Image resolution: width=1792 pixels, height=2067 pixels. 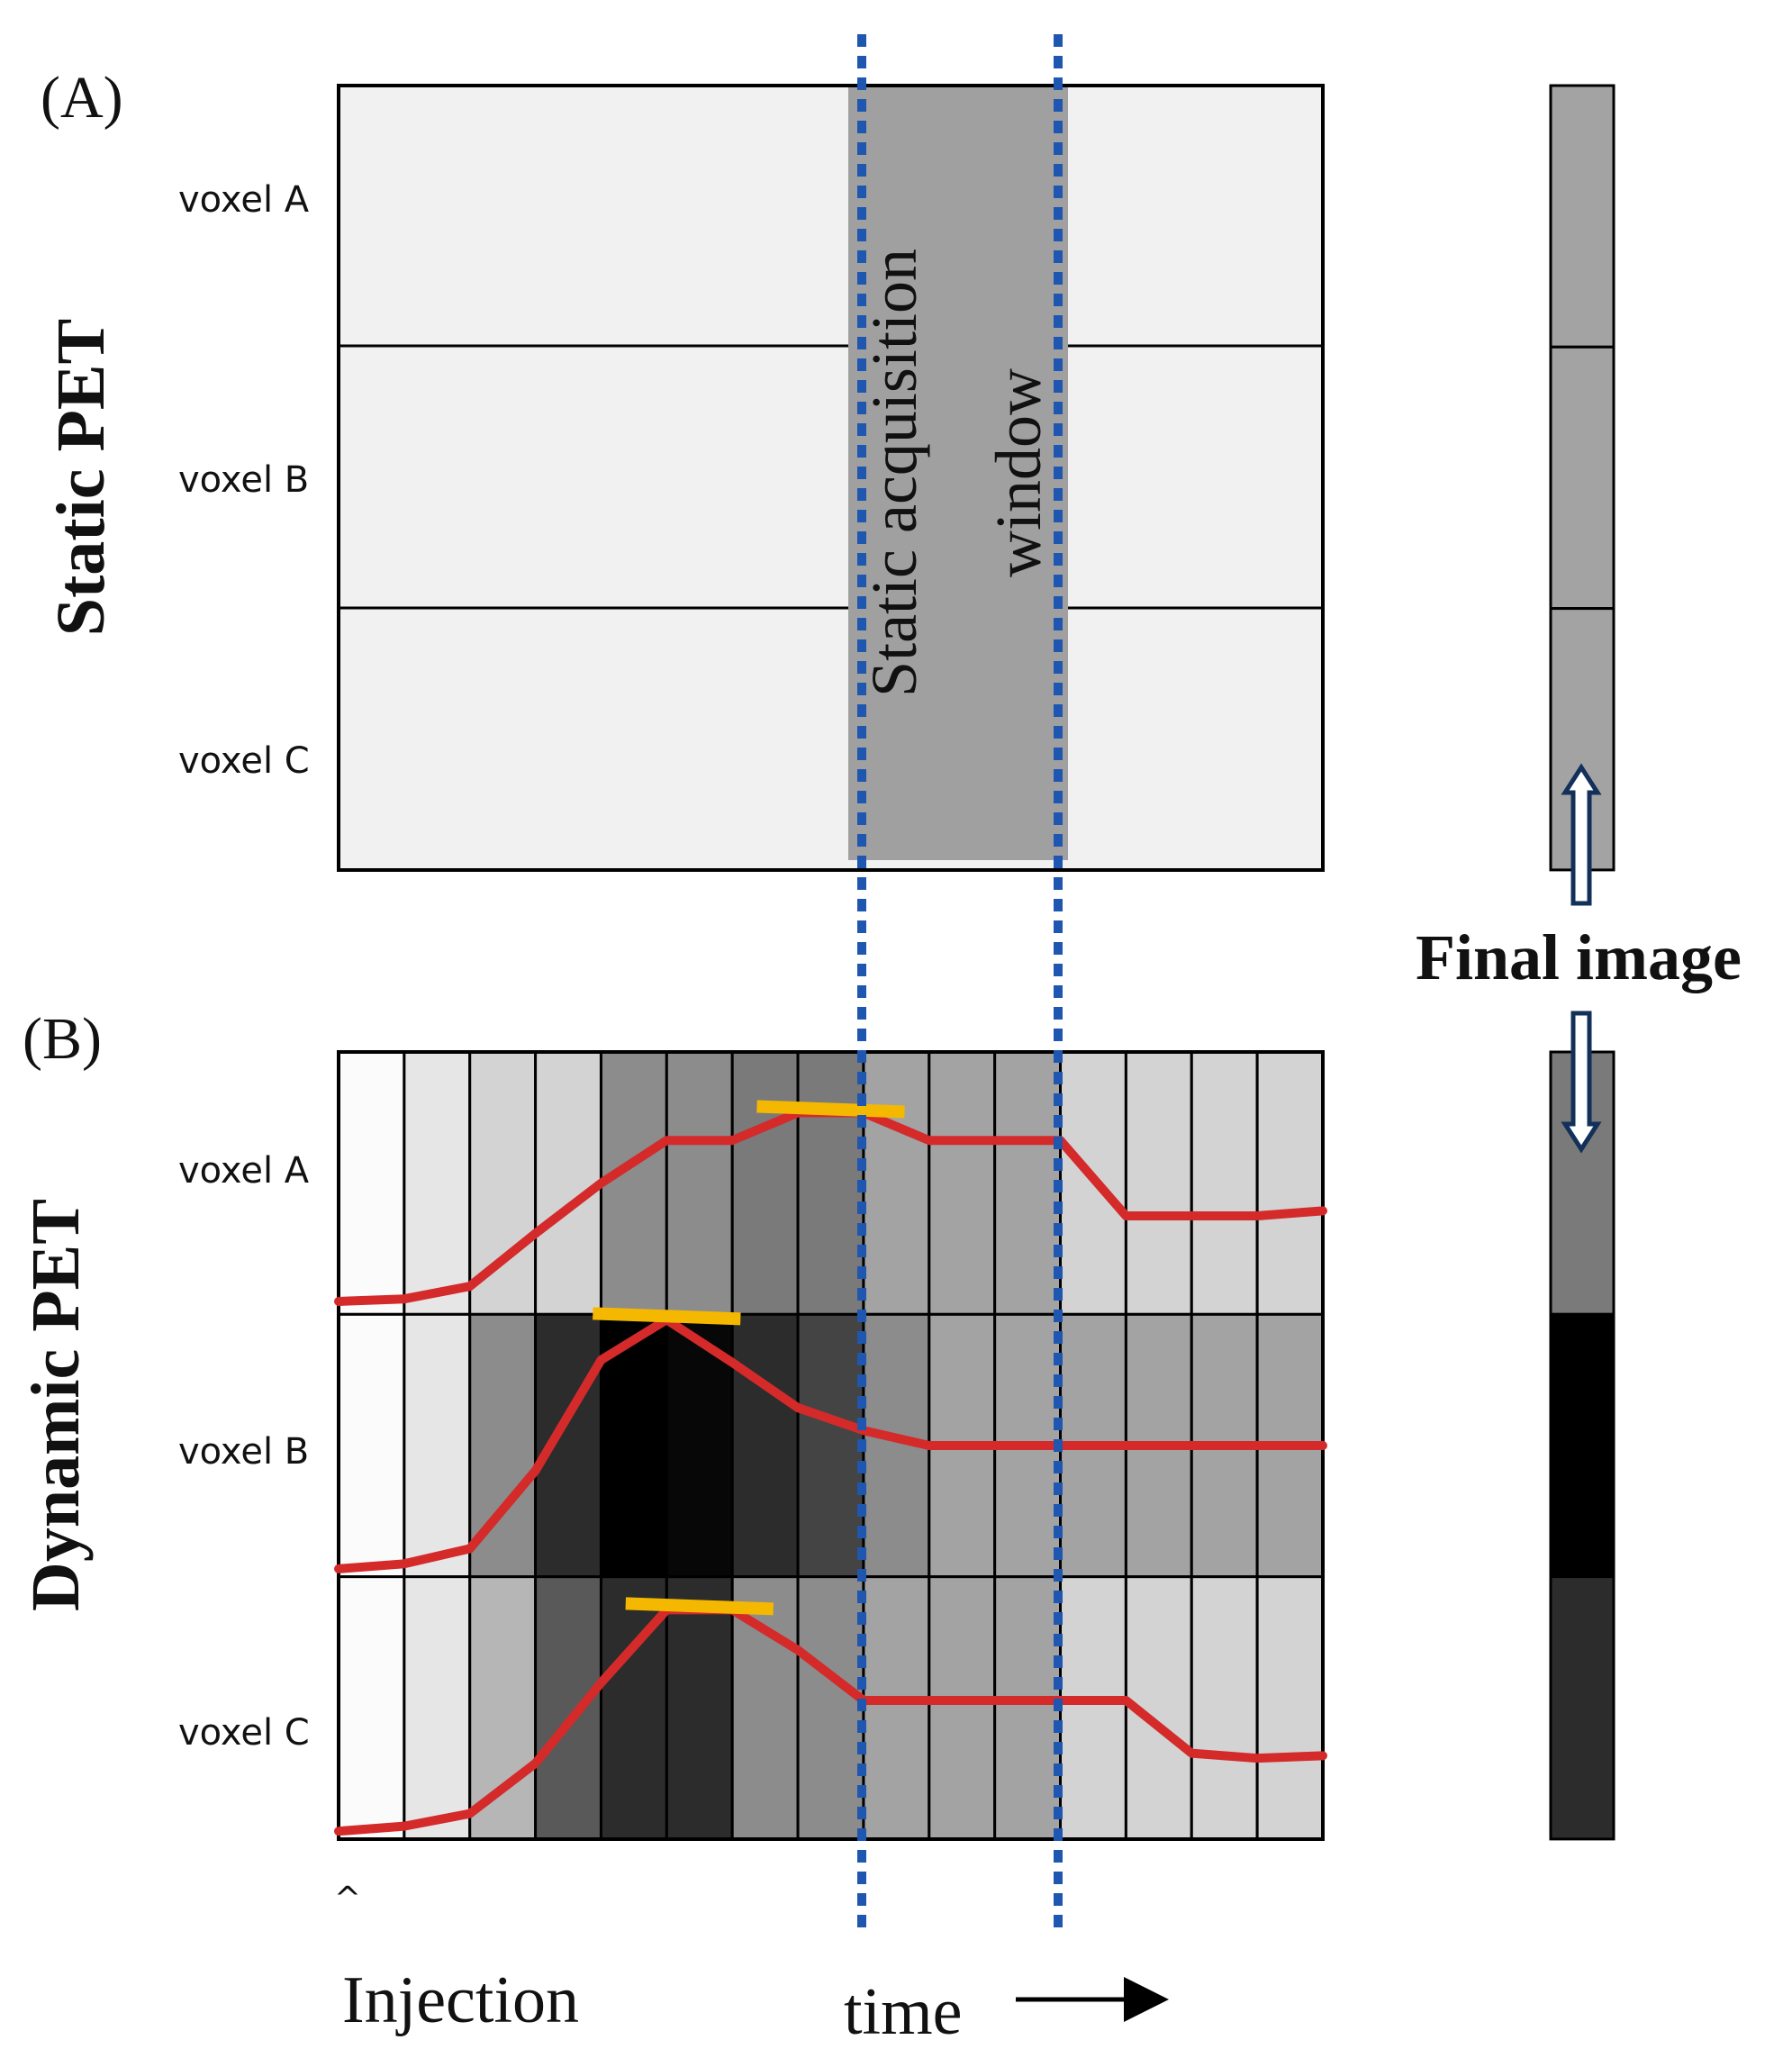 What do you see at coordinates (244, 200) in the screenshot?
I see `static-voxel-a-label: voxel A` at bounding box center [244, 200].